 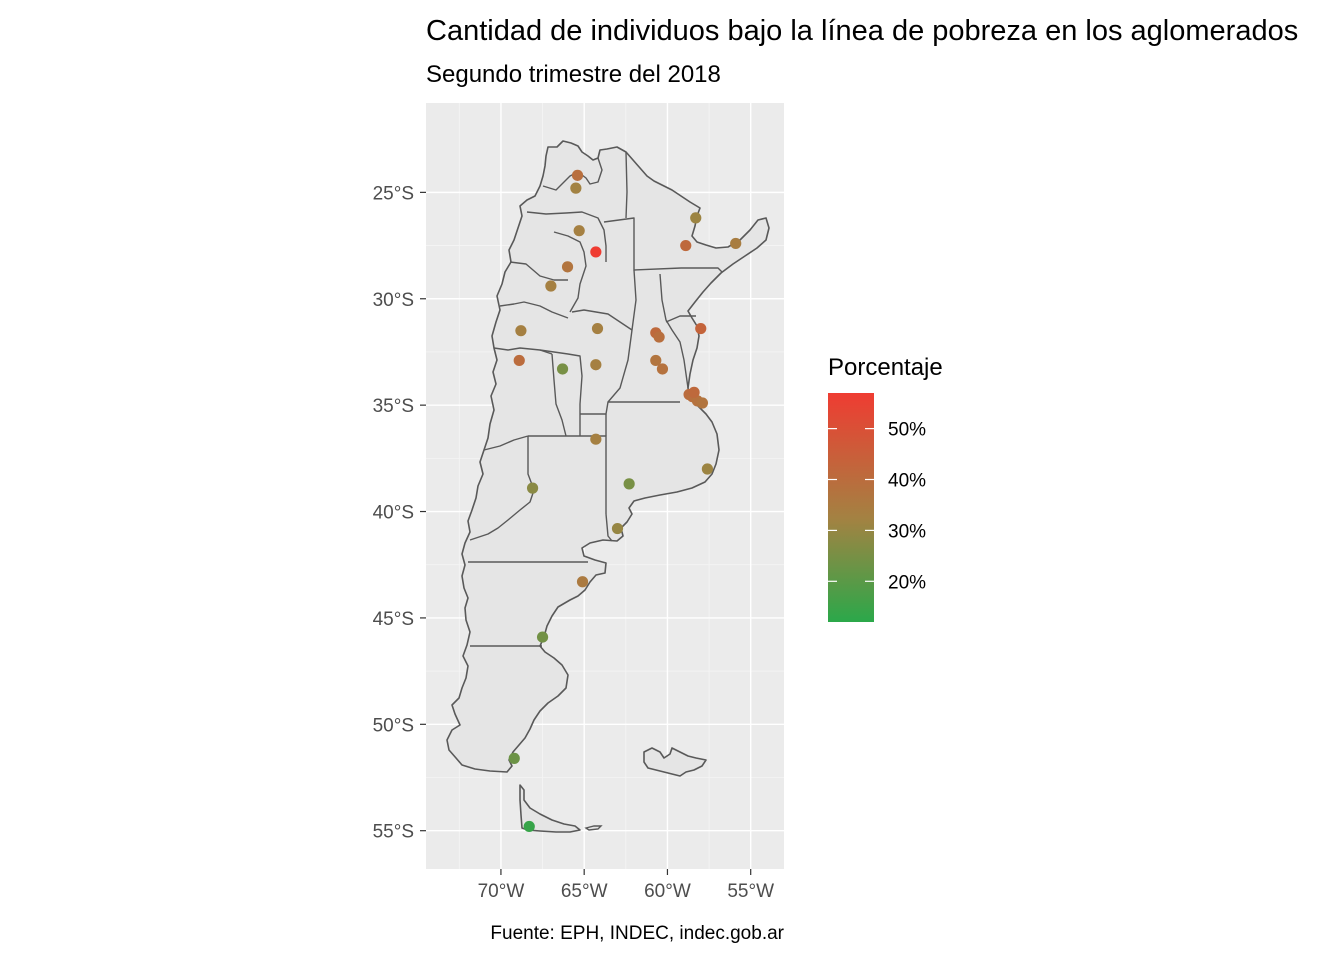 I want to click on border-sanluis-west, so click(x=559, y=395).